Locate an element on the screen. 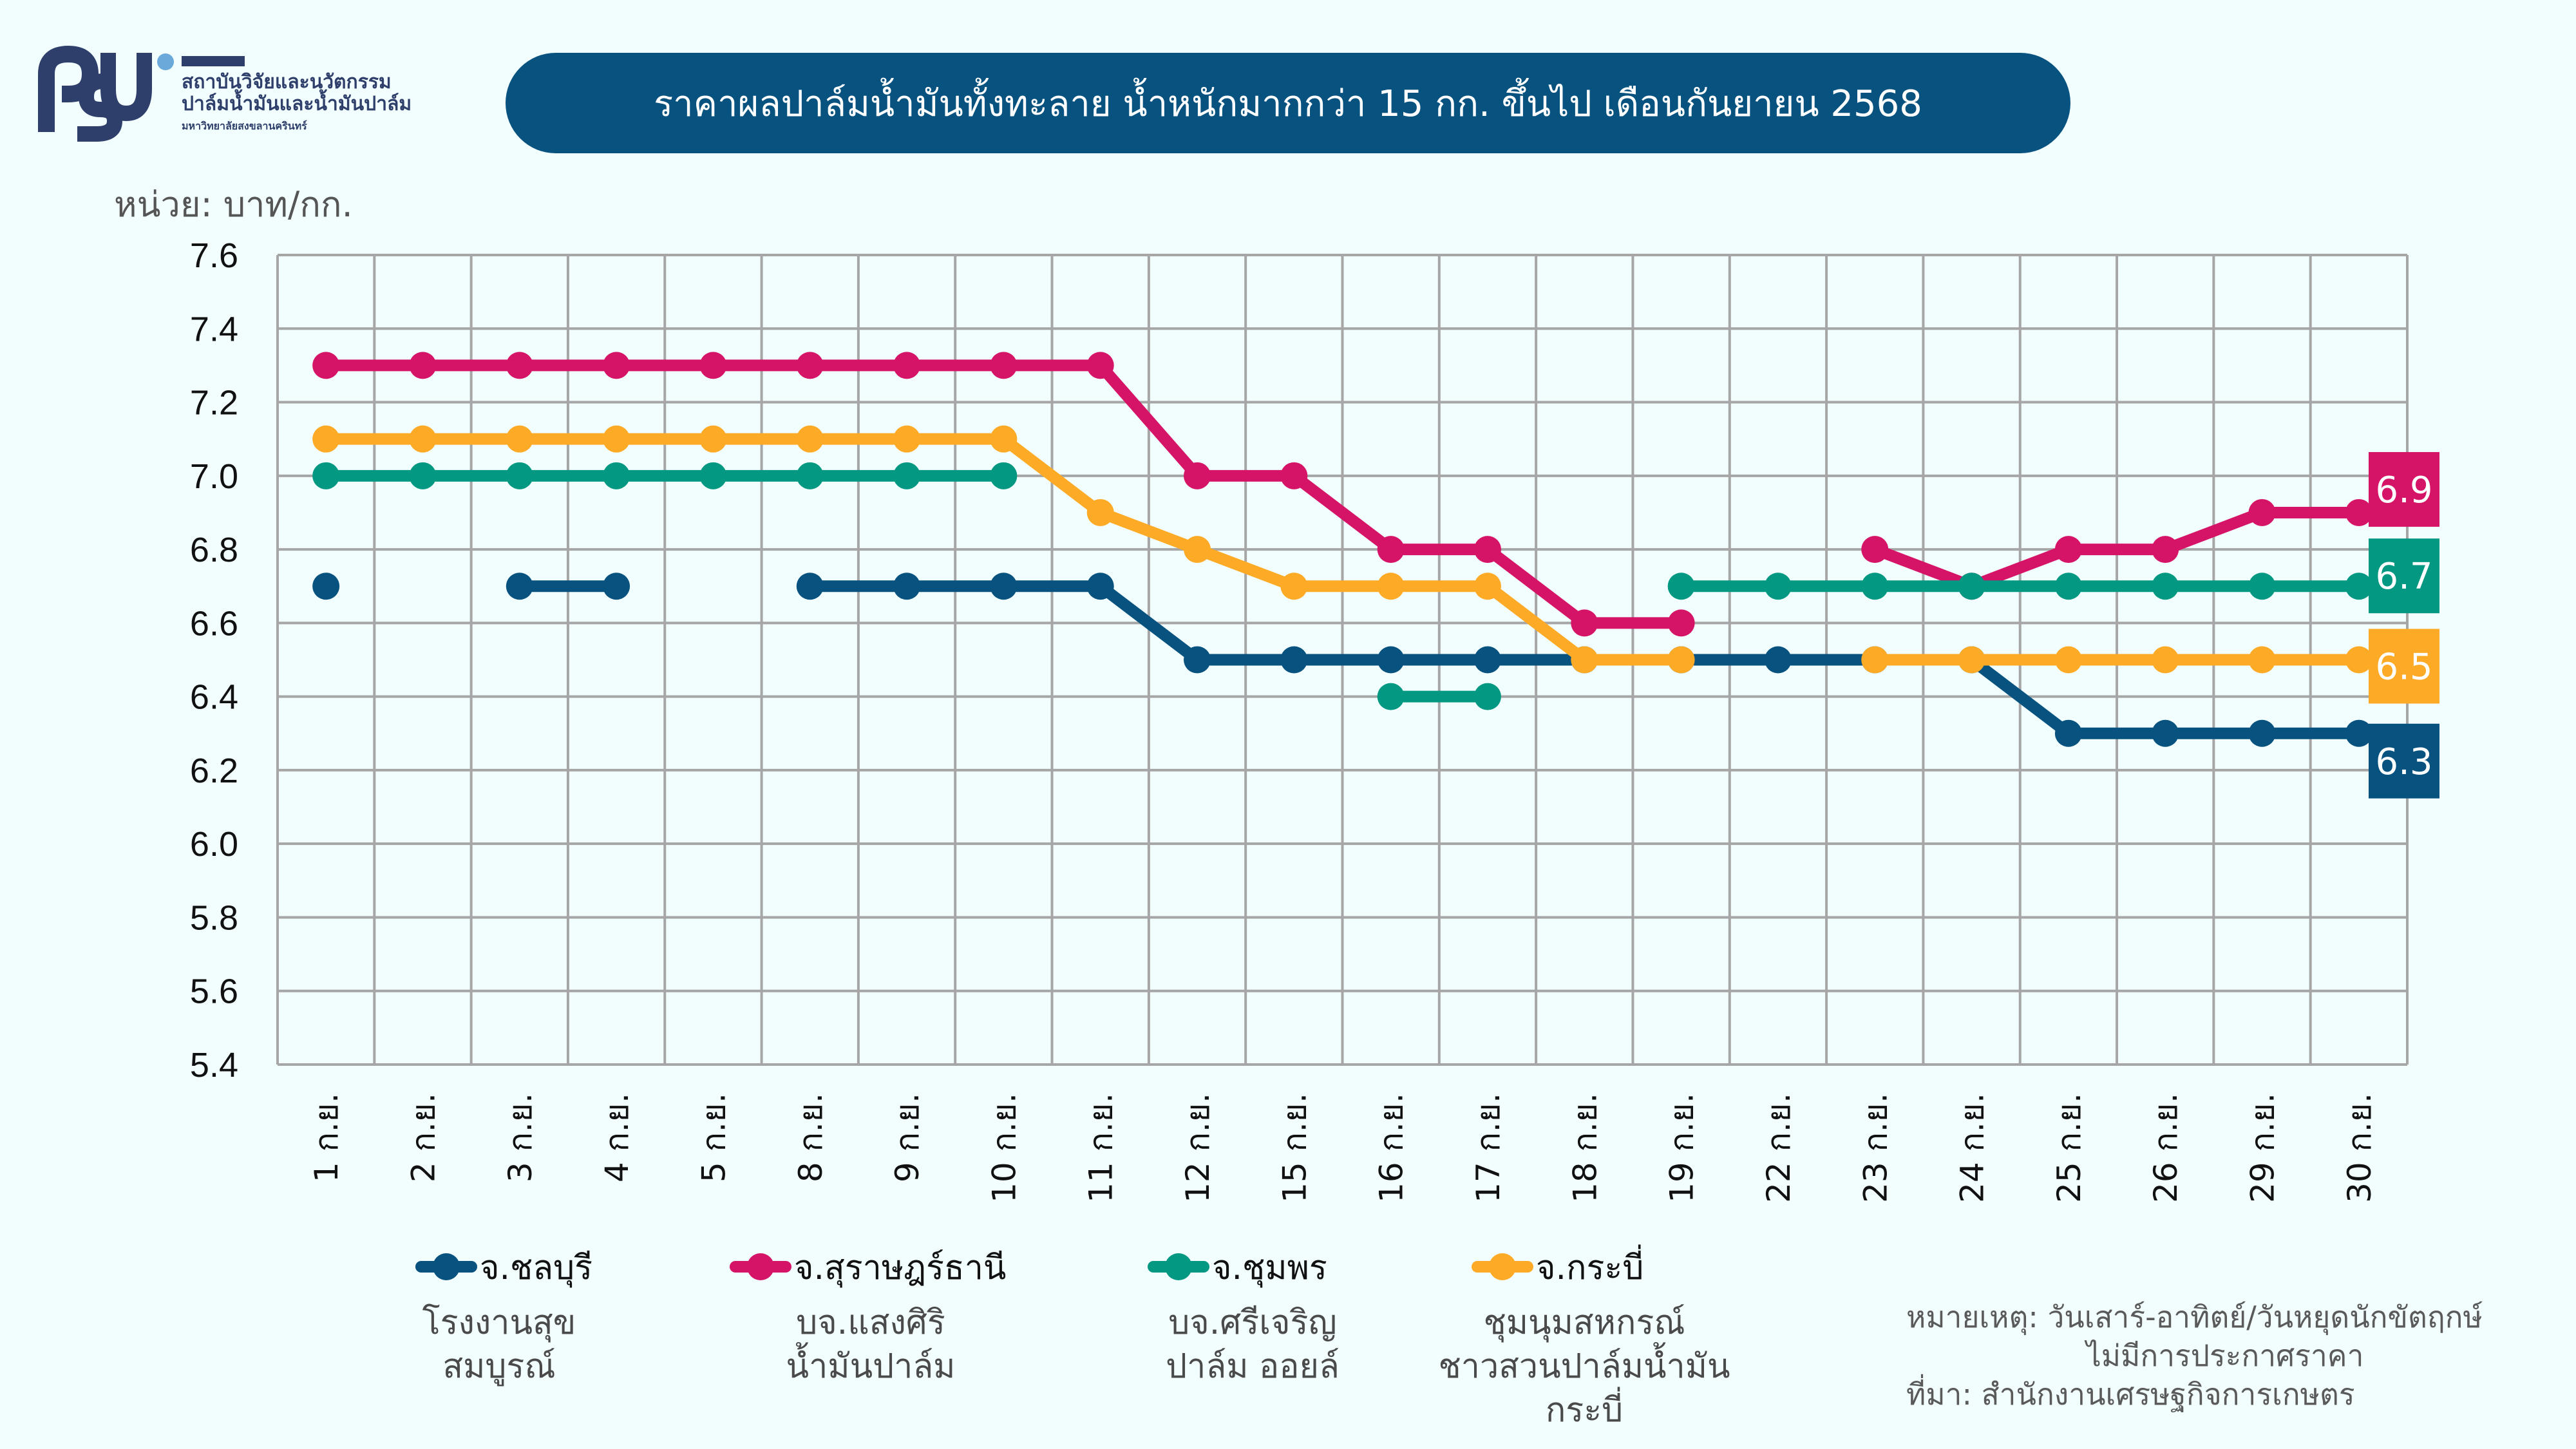 This screenshot has height=1449, width=2576. x-tick-label: 3 ก.ย. is located at coordinates (521, 1137).